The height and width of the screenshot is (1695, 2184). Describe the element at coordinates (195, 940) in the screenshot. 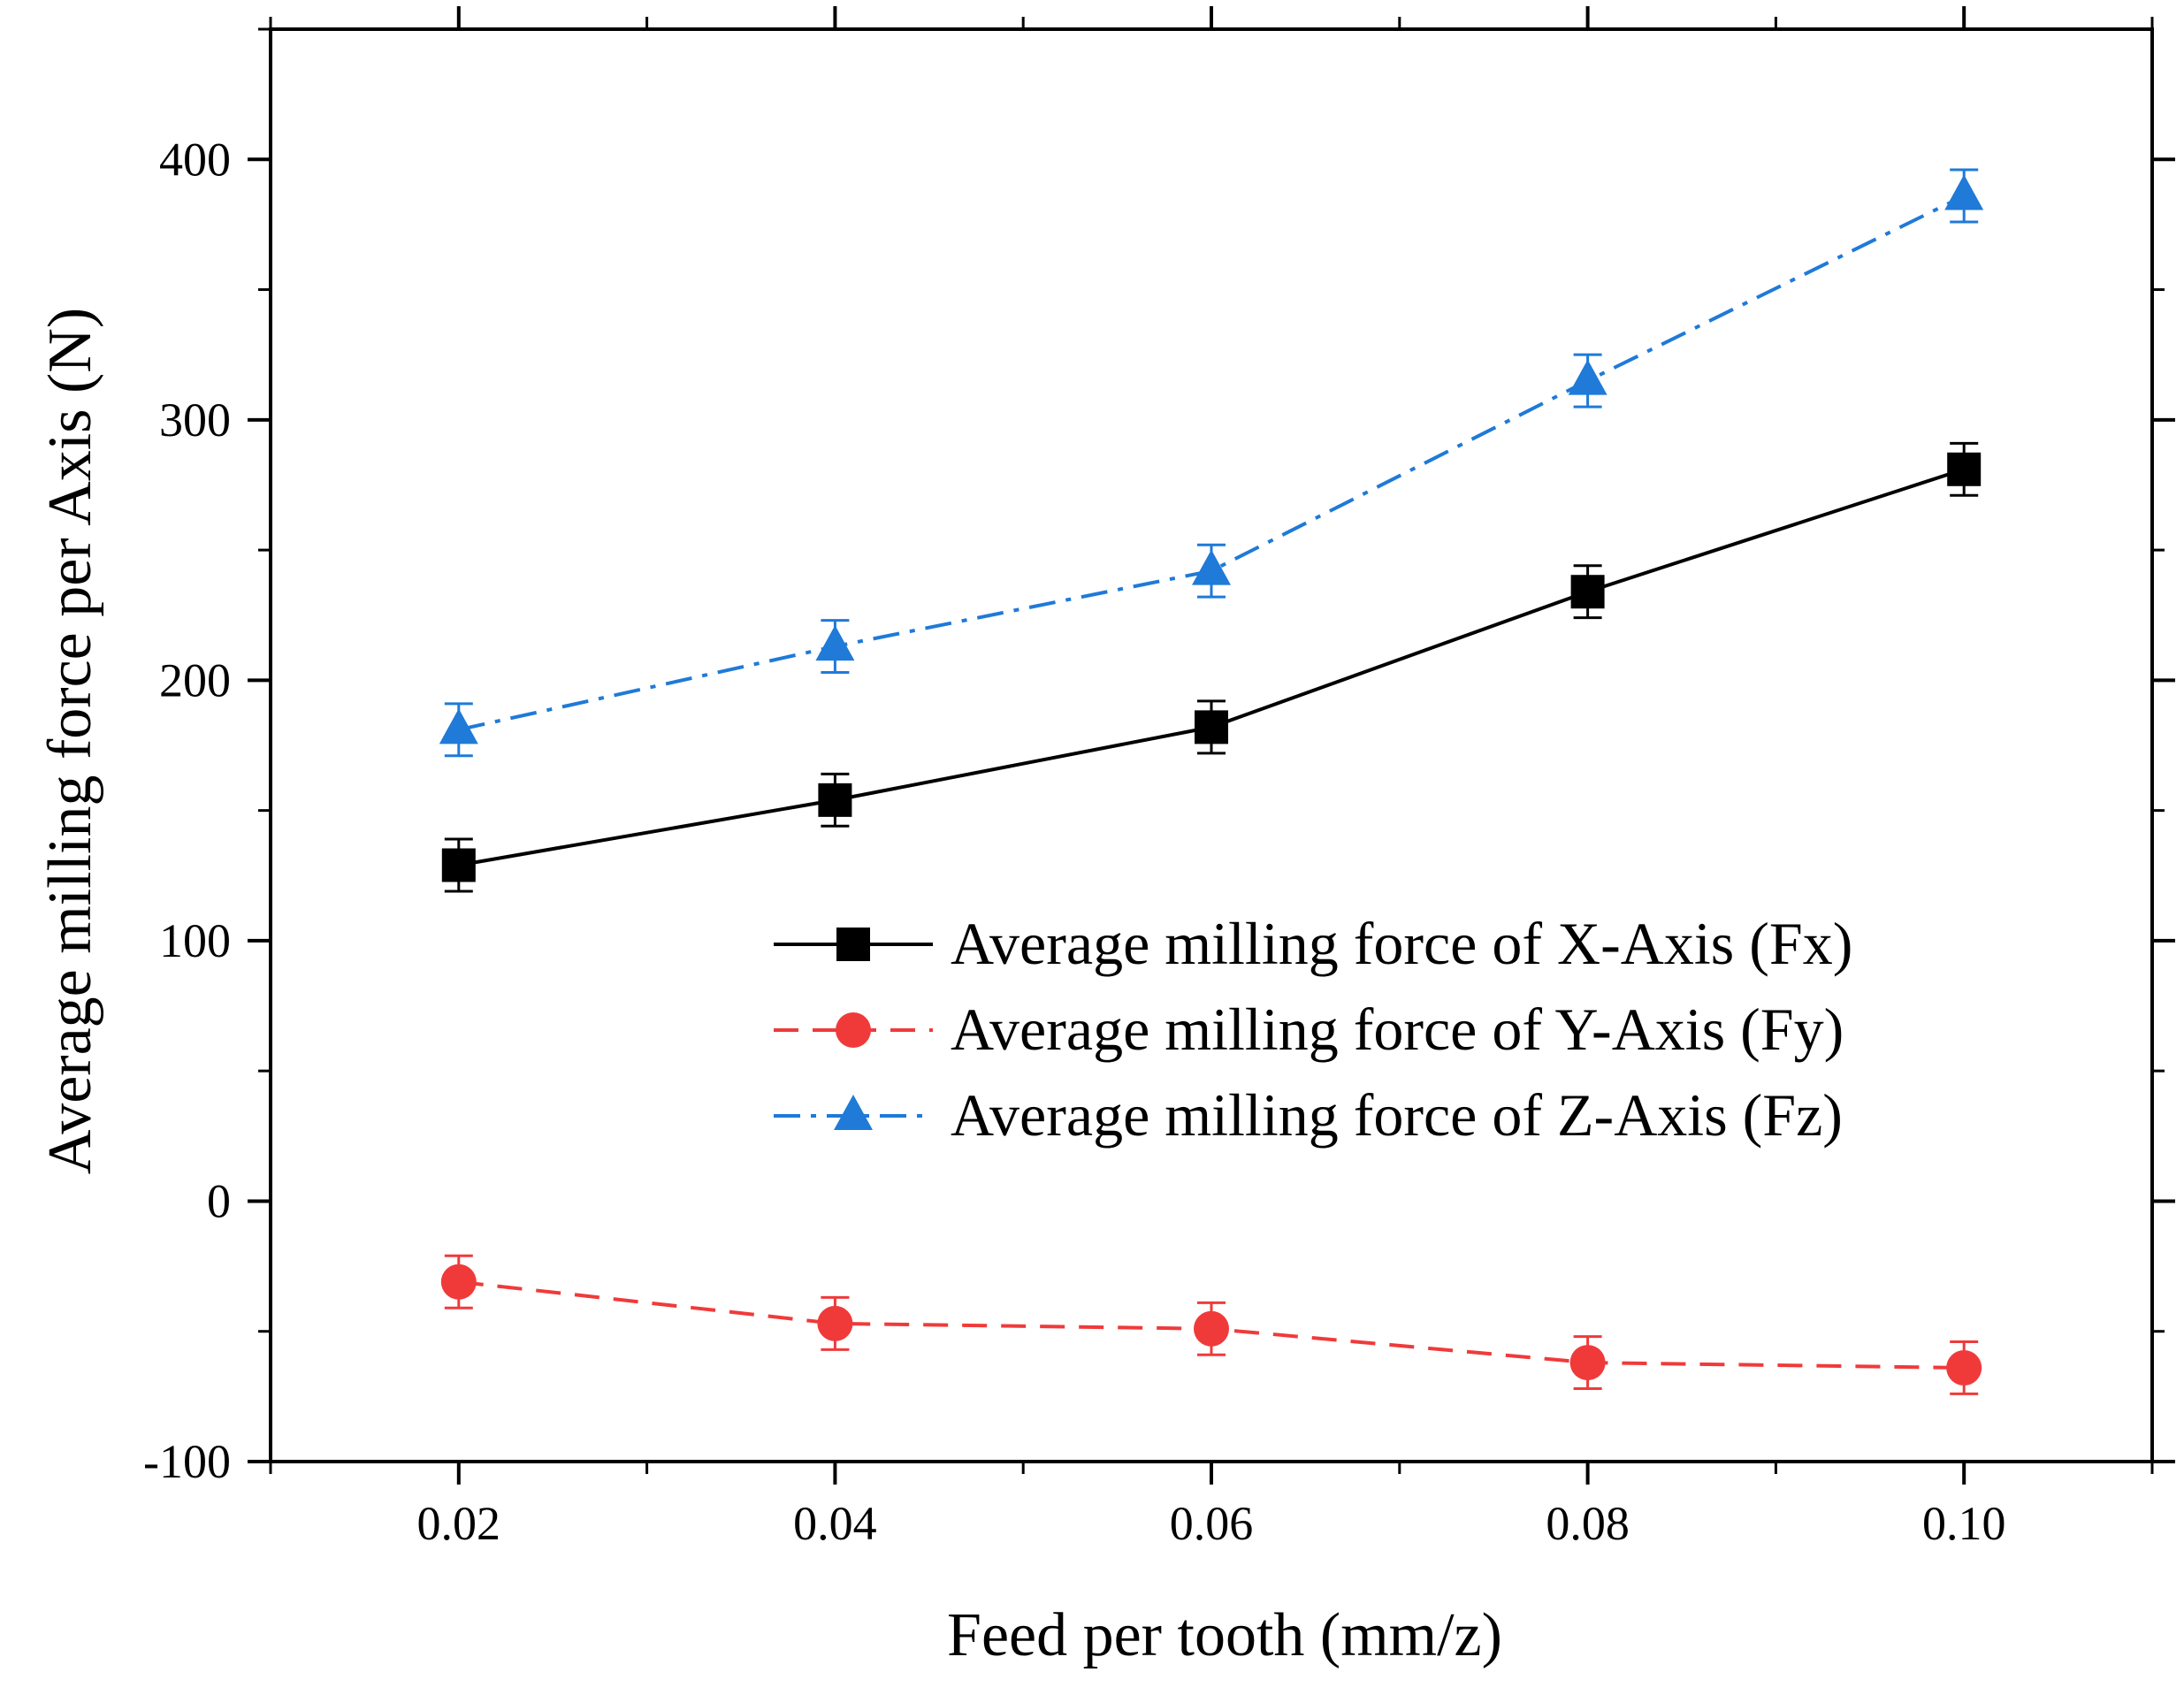

I see `y-tick-label: 100` at that location.